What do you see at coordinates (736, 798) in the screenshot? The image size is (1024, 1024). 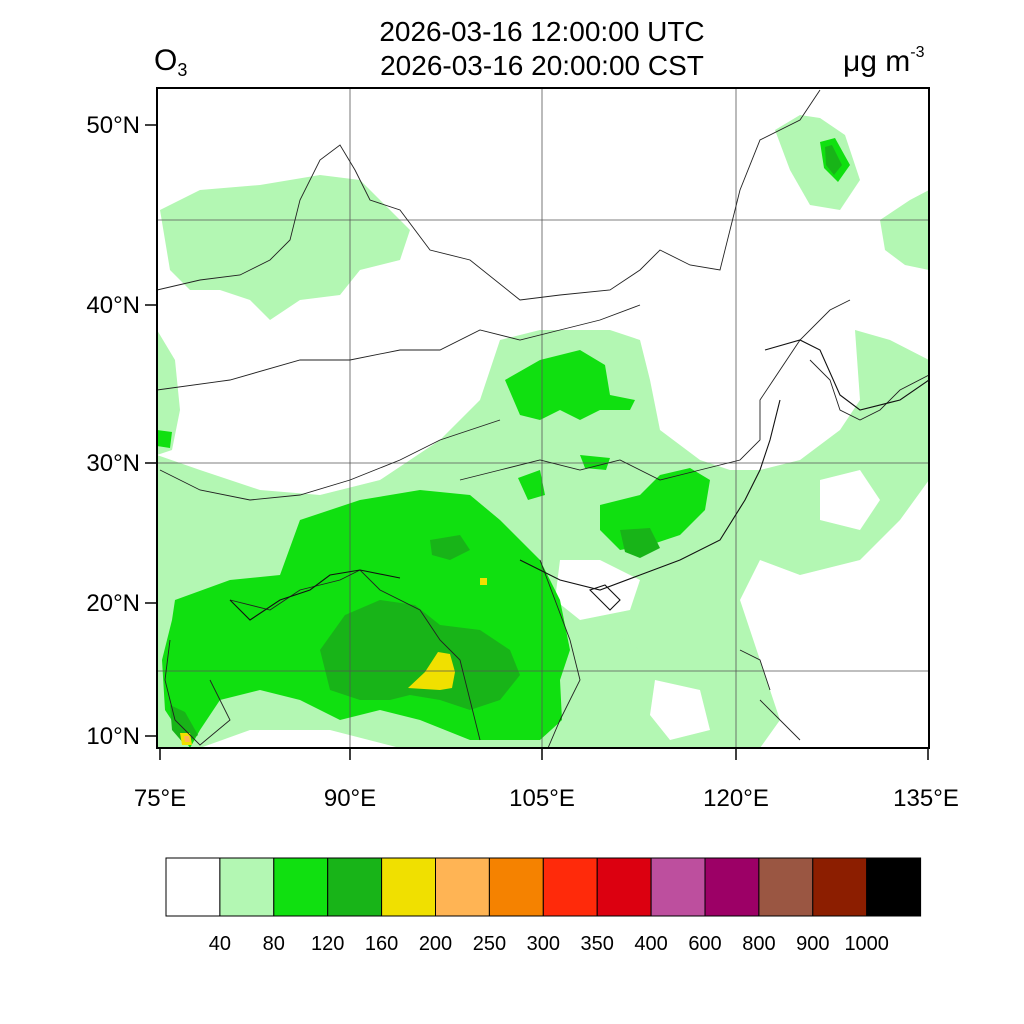 I see `lon-label-120e: 120°E` at bounding box center [736, 798].